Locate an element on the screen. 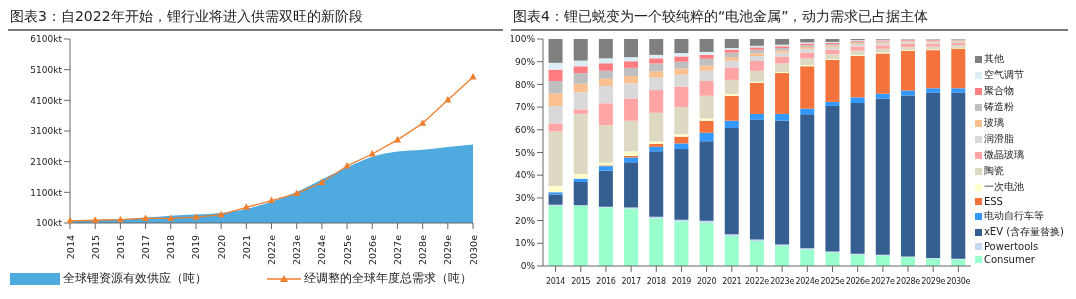 The image size is (1076, 299). legend-label: 铸造粉 is located at coordinates (998, 107).